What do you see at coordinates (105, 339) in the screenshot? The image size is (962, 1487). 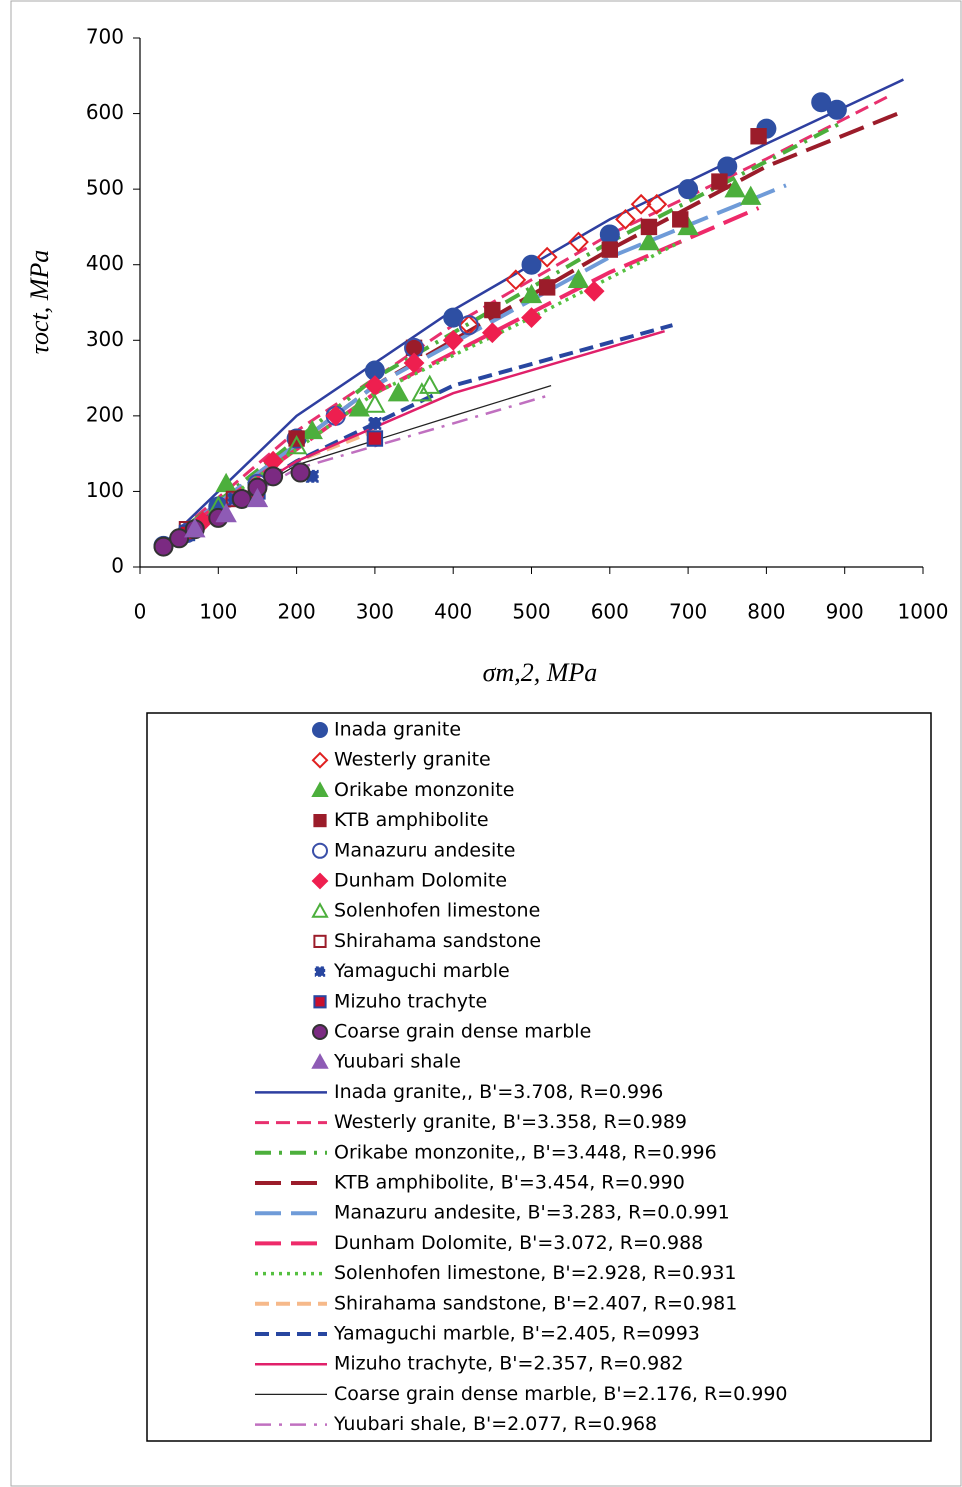 I see `y-tick-label: 300` at bounding box center [105, 339].